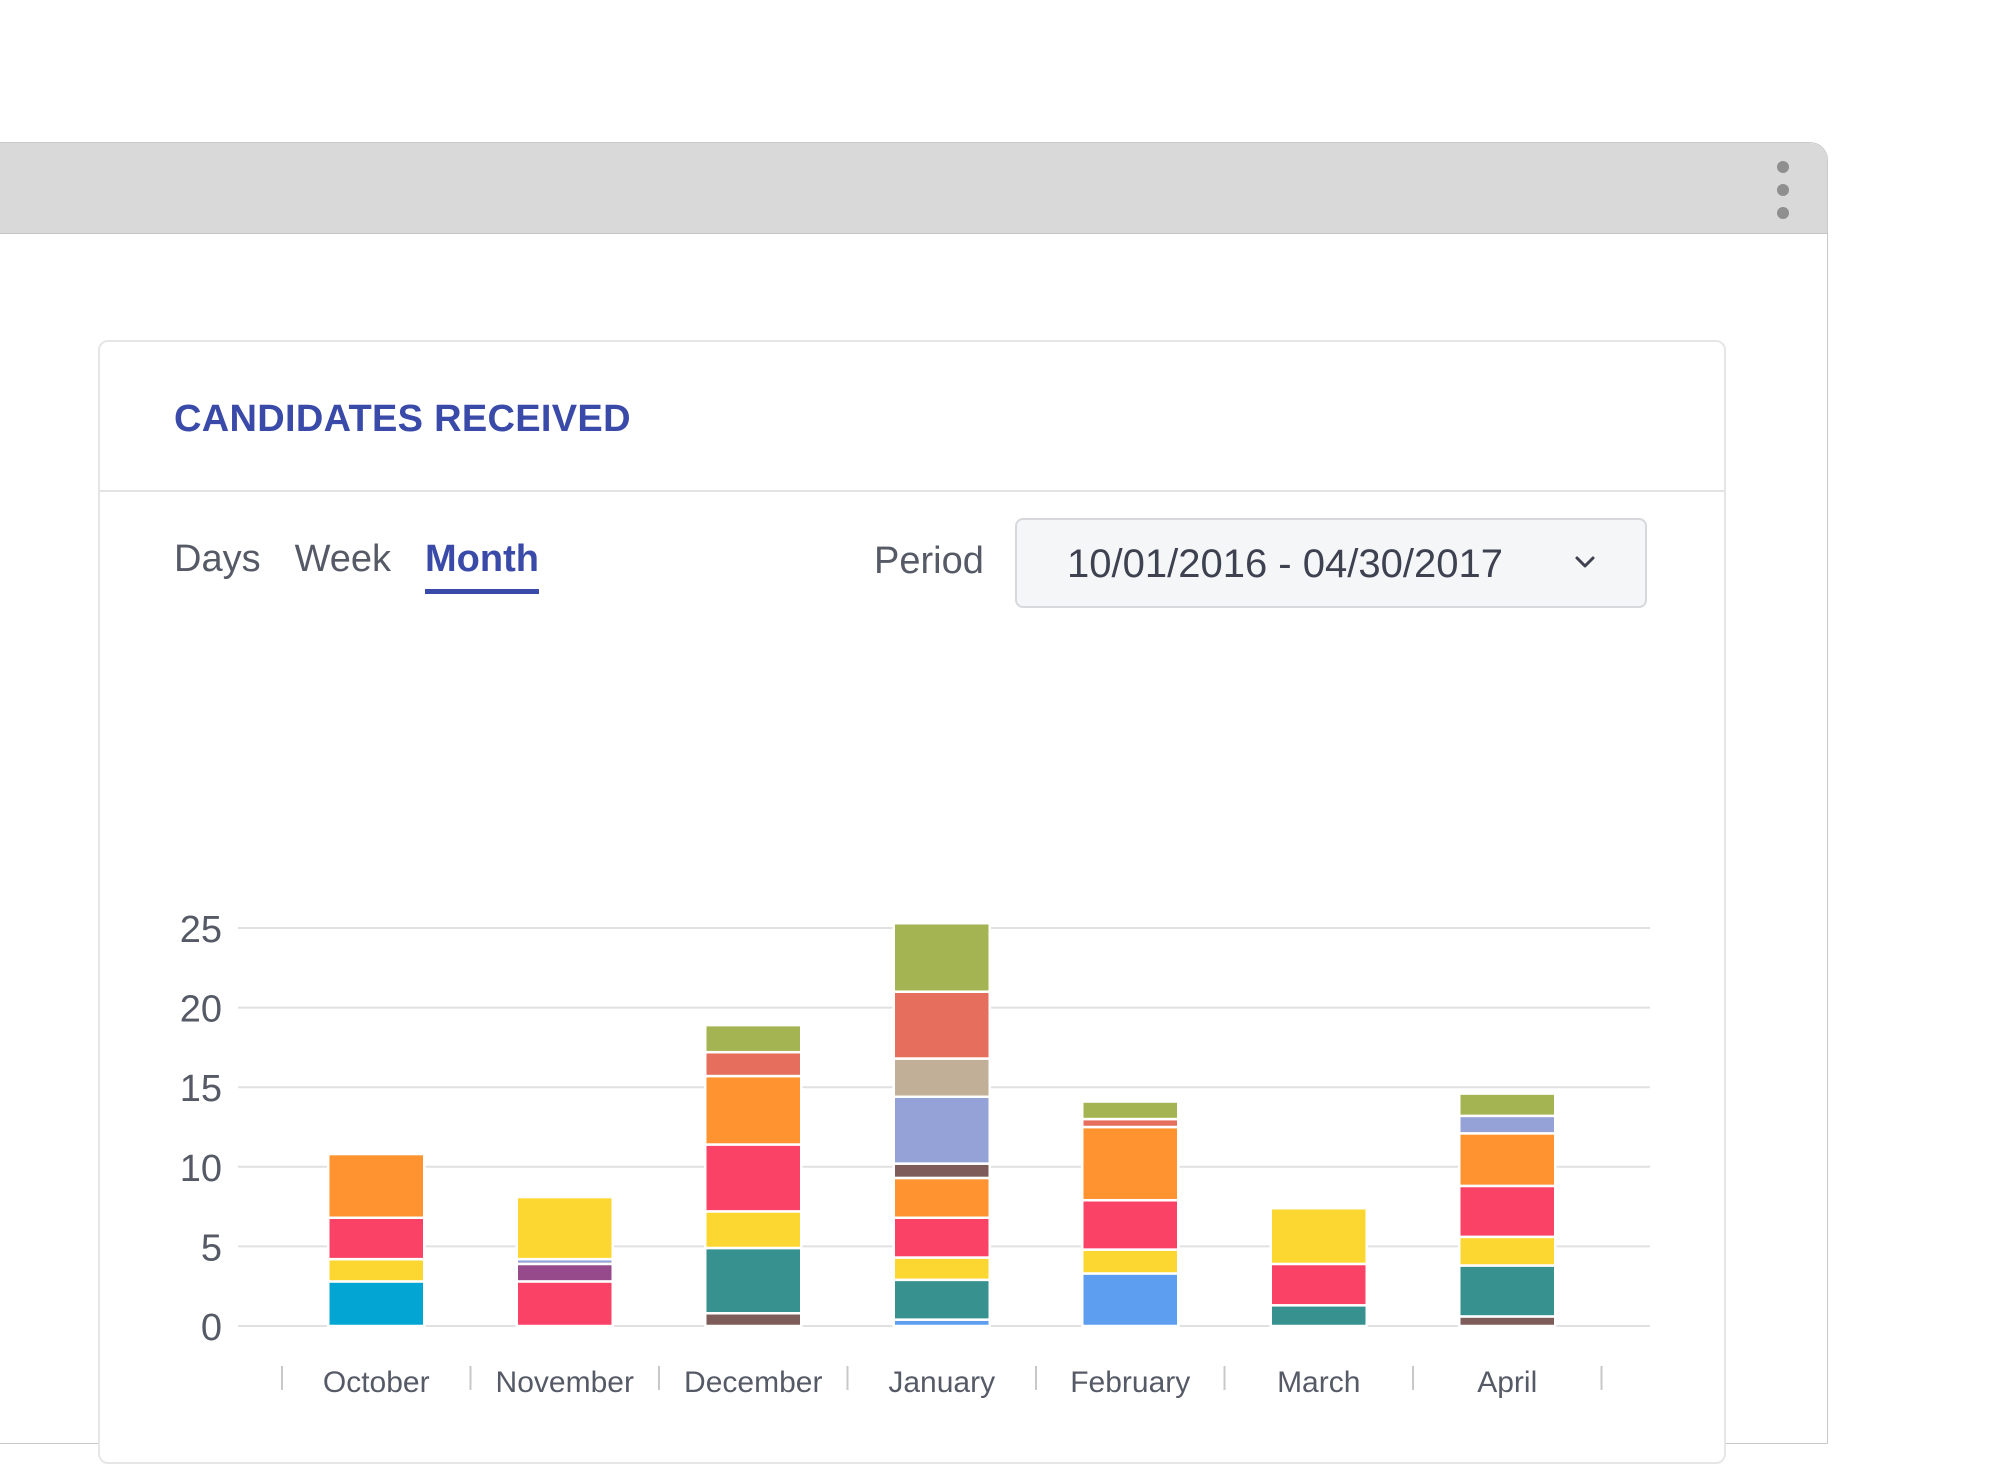  I want to click on y-tick-label: 20, so click(201, 1010).